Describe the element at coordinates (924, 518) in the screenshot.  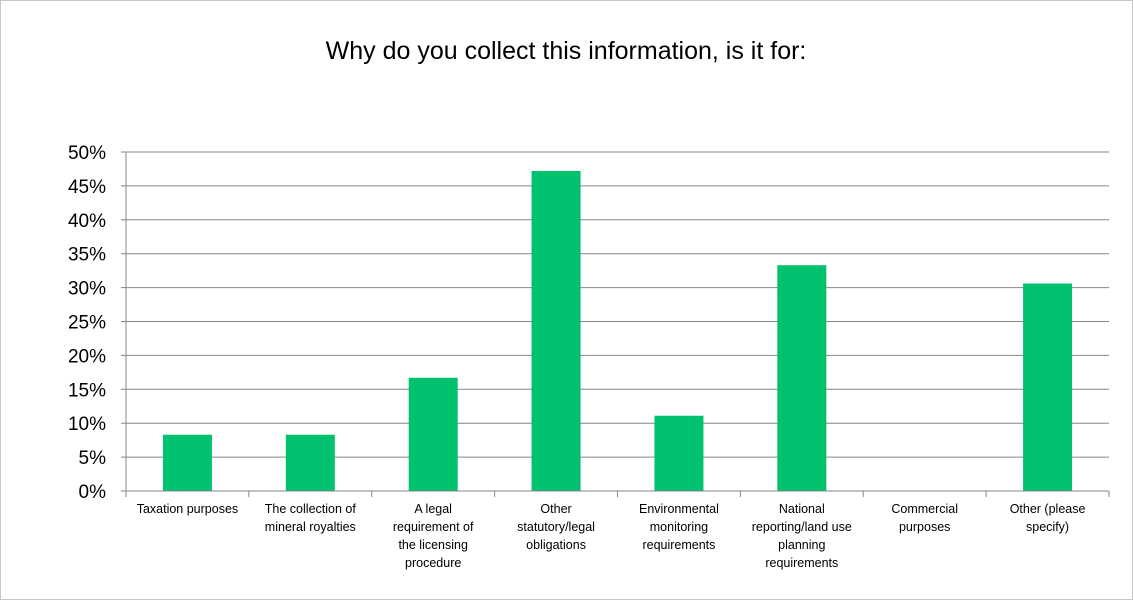
I see `x-tick-label: Commercial purposes` at that location.